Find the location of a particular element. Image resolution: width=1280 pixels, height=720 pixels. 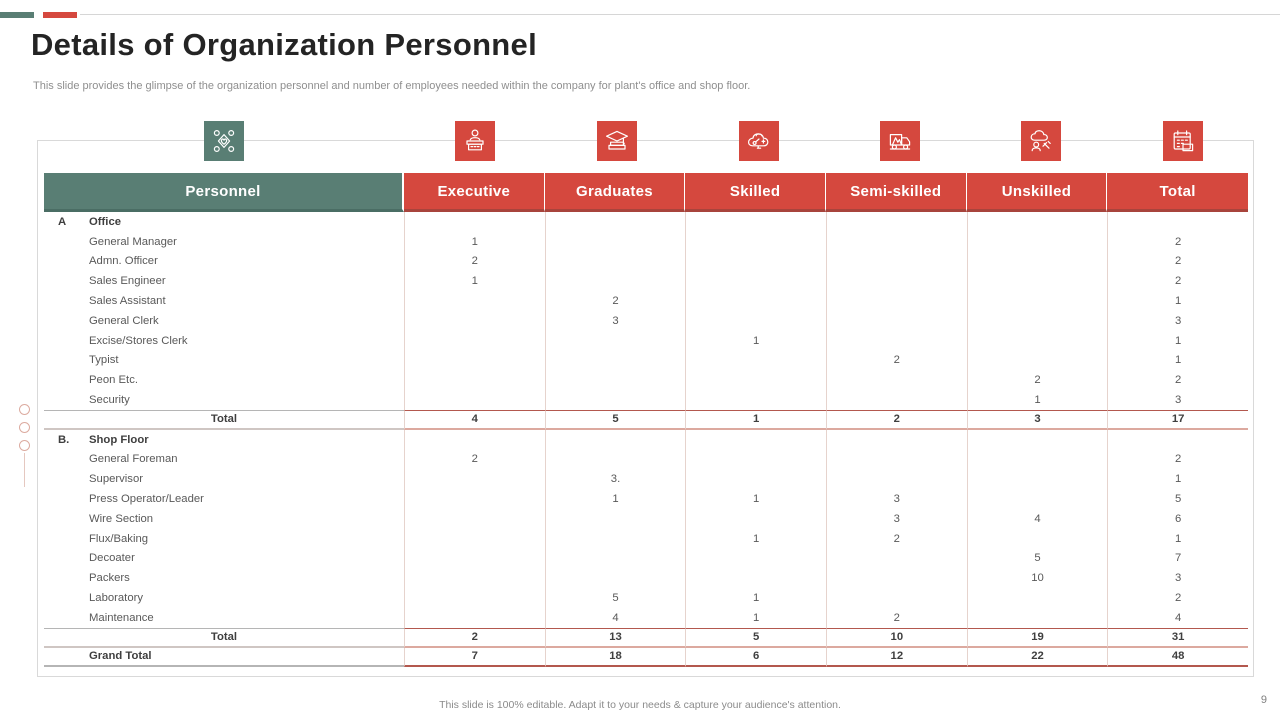

total-row: Total 4 5 1 2 3 17 is located at coordinates (646, 419).